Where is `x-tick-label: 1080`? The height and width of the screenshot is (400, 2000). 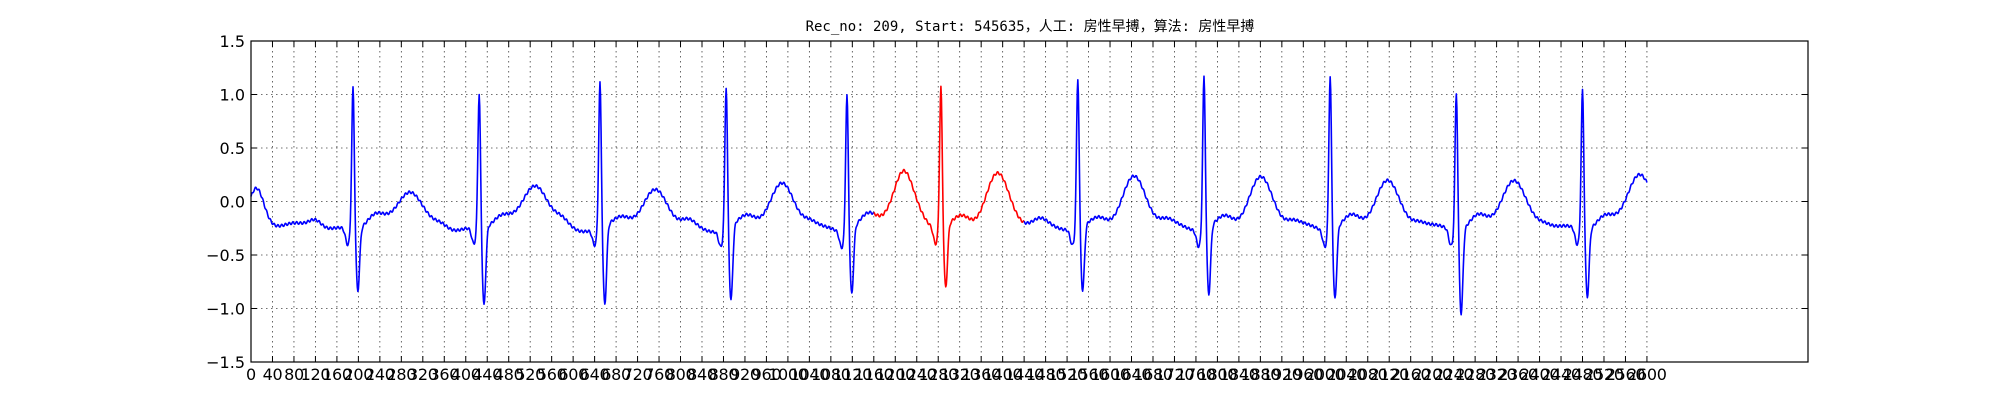
x-tick-label: 1080 is located at coordinates (831, 374).